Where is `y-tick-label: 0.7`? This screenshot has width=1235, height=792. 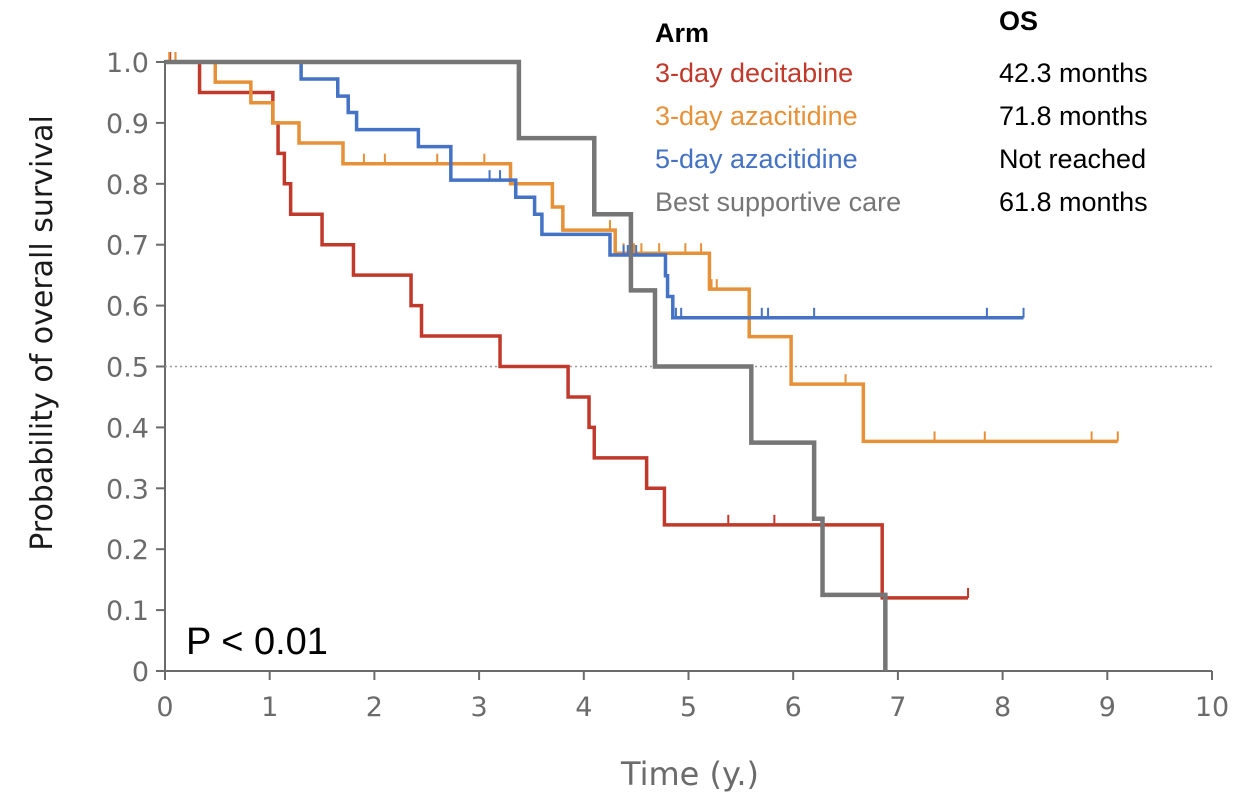 y-tick-label: 0.7 is located at coordinates (127, 246).